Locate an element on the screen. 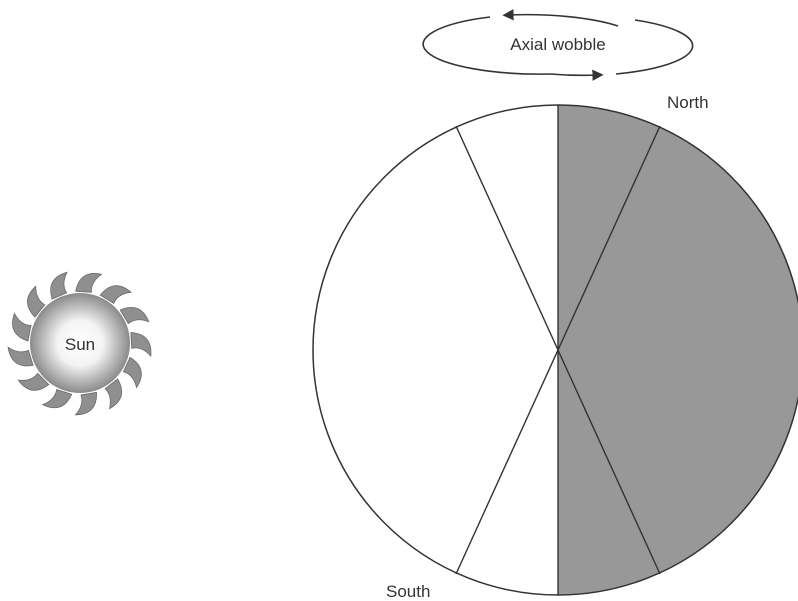 This screenshot has height=601, width=798. sun-label: Sun is located at coordinates (80, 344).